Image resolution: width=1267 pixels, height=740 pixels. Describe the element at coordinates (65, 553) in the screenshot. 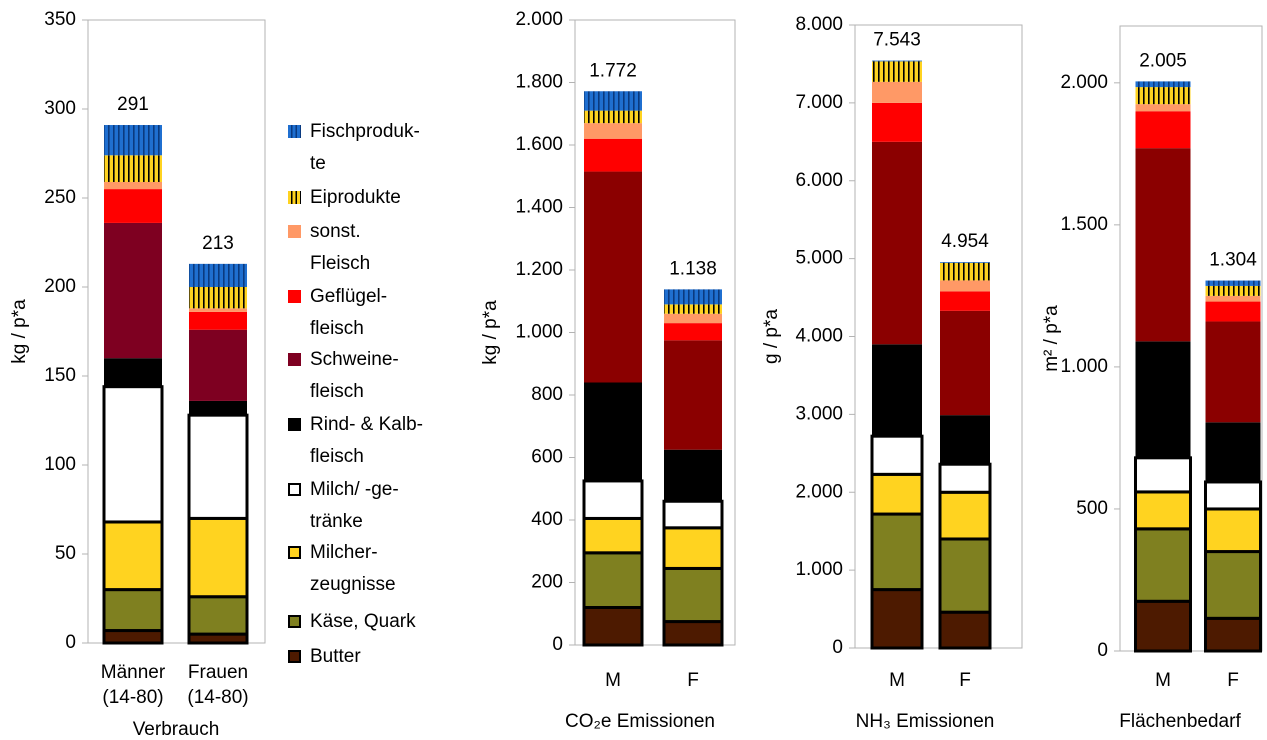

I see `y-tick-label: 50` at that location.